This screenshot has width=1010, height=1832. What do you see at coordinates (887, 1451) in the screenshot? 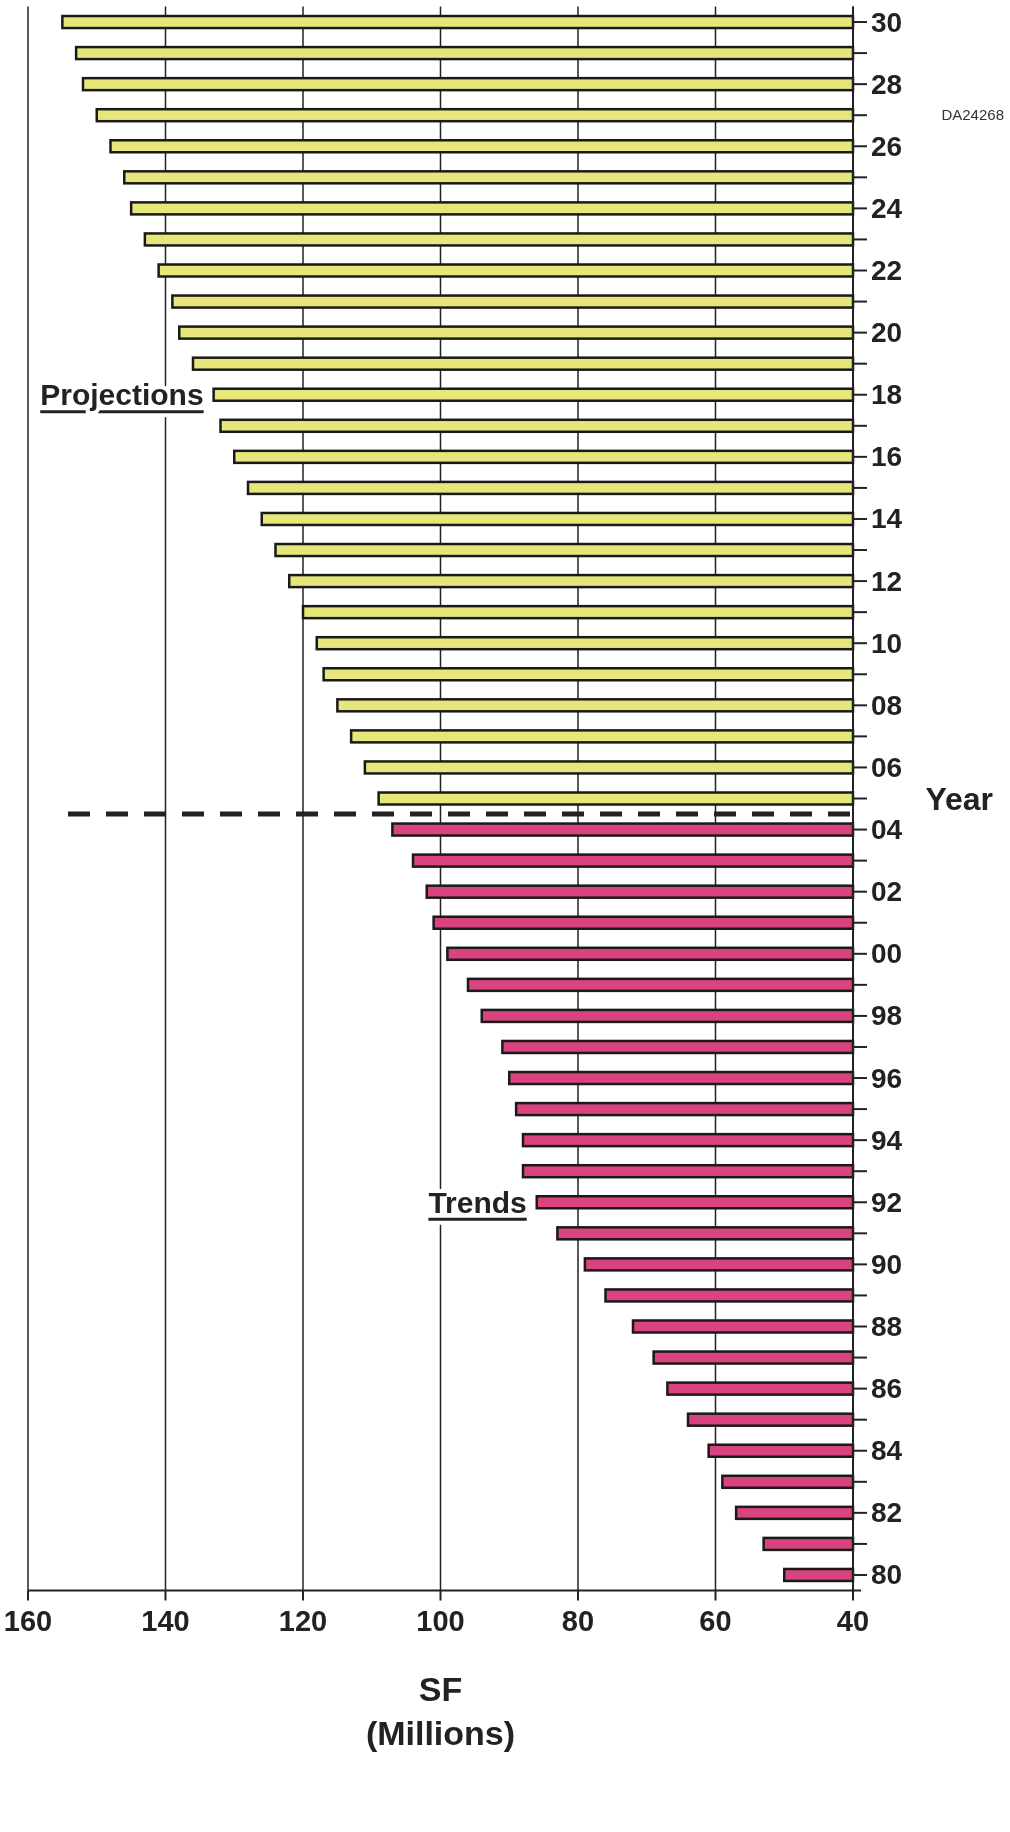
I see `y-tick-label: 84` at bounding box center [887, 1451].